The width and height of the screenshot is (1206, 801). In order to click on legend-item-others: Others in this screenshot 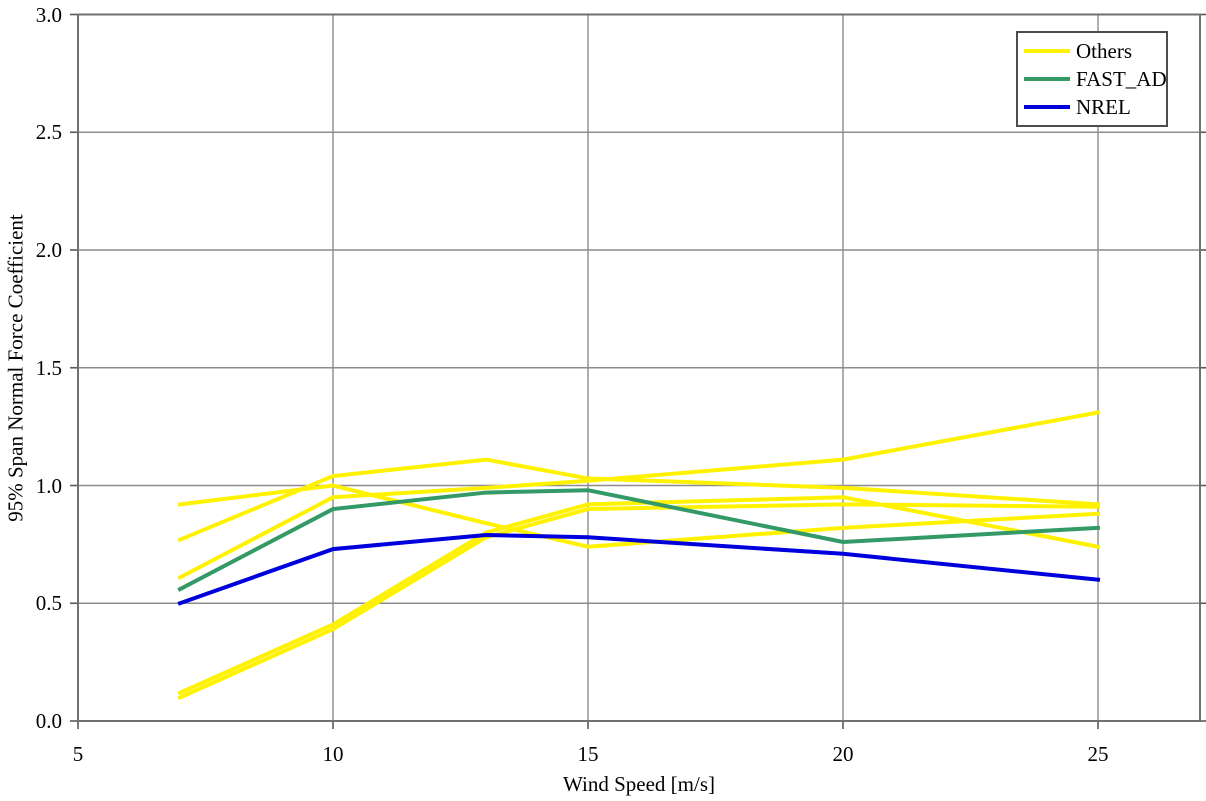, I will do `click(1095, 51)`.